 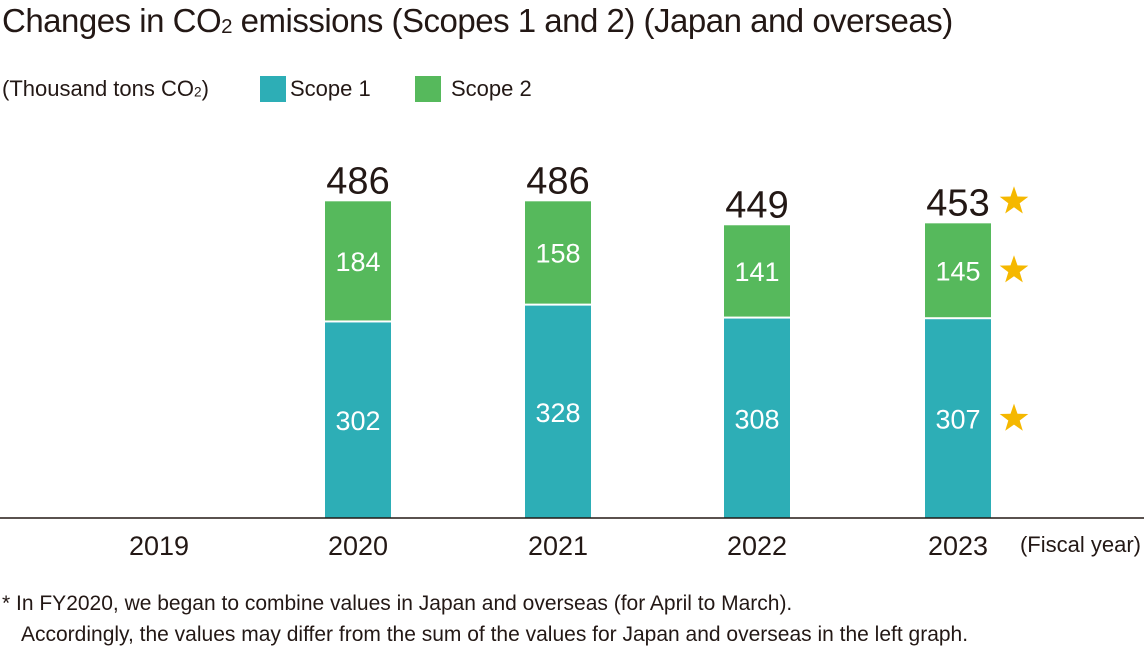 I want to click on bar-label-2022-scope2: 141, so click(x=756, y=272).